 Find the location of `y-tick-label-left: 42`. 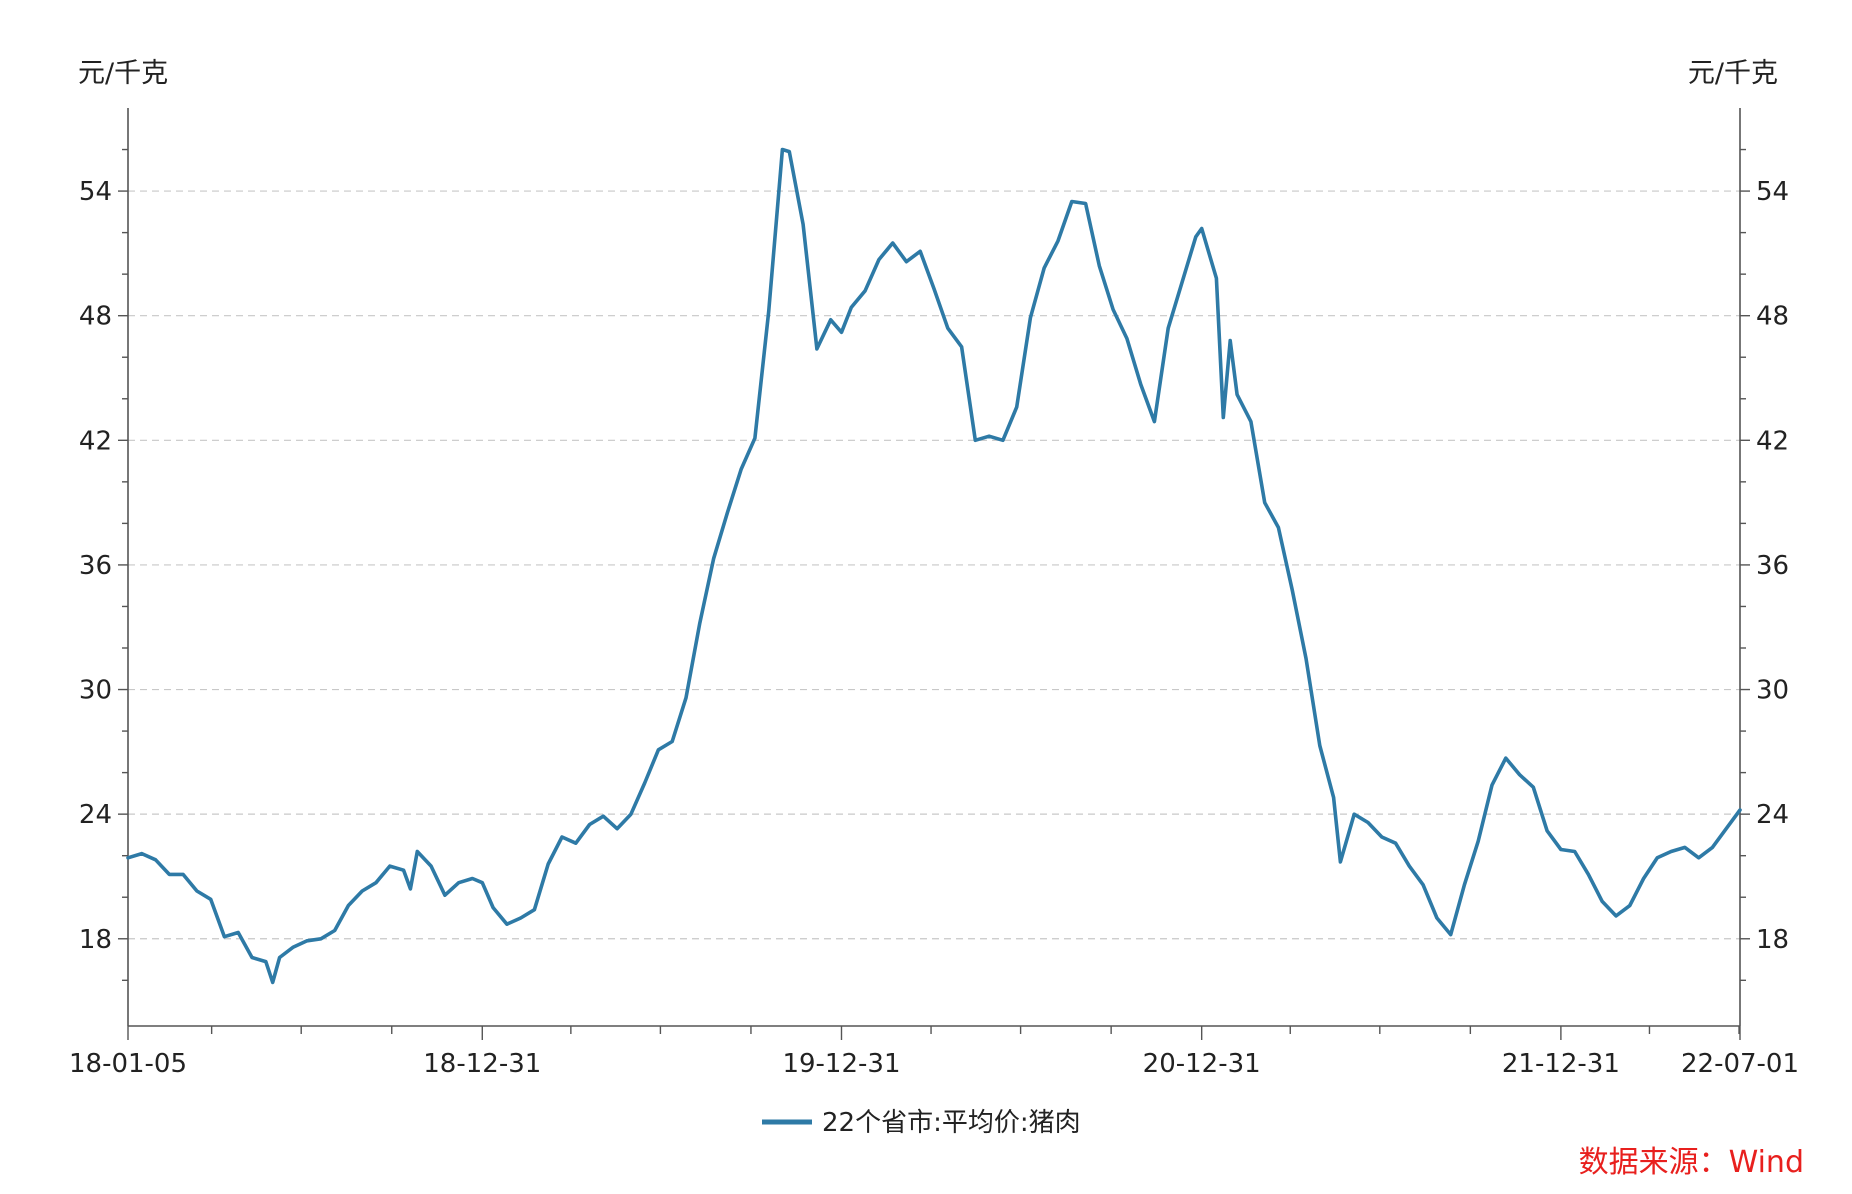

y-tick-label-left: 42 is located at coordinates (95, 441).